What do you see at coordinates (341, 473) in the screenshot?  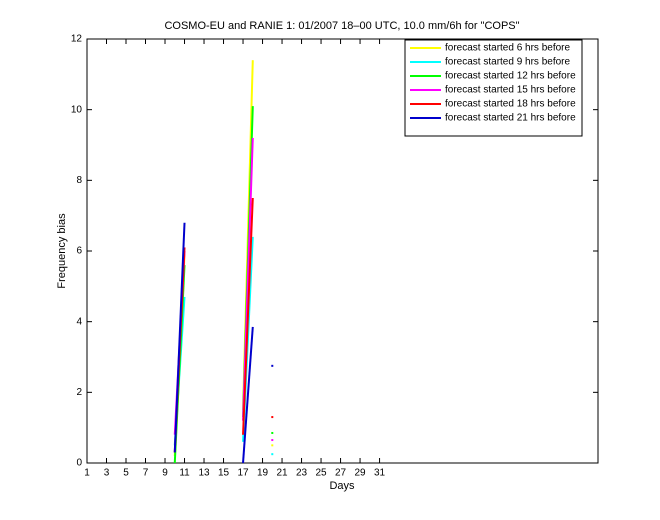 I see `x-tick-label: 27` at bounding box center [341, 473].